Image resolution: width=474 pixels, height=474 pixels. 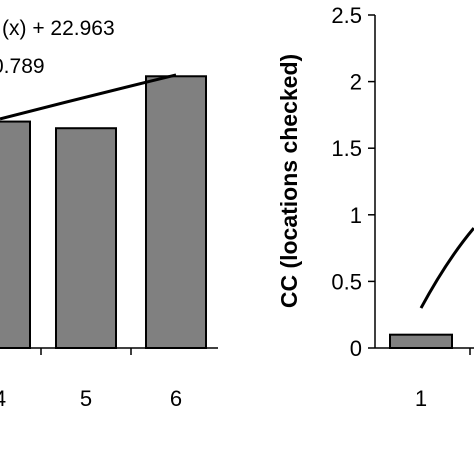 I want to click on left-trendline, so click(x=88, y=97).